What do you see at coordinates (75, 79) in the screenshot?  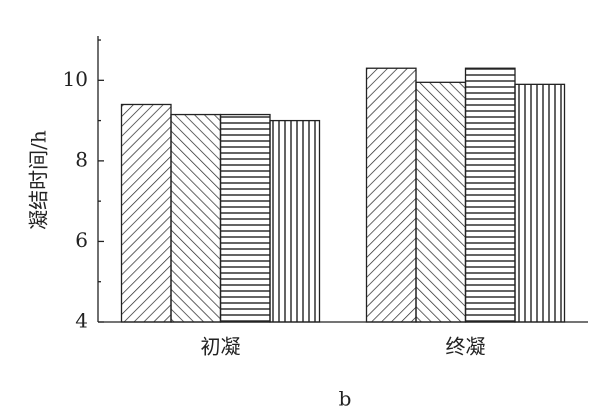 I see `y-tick-label: 10` at bounding box center [75, 79].